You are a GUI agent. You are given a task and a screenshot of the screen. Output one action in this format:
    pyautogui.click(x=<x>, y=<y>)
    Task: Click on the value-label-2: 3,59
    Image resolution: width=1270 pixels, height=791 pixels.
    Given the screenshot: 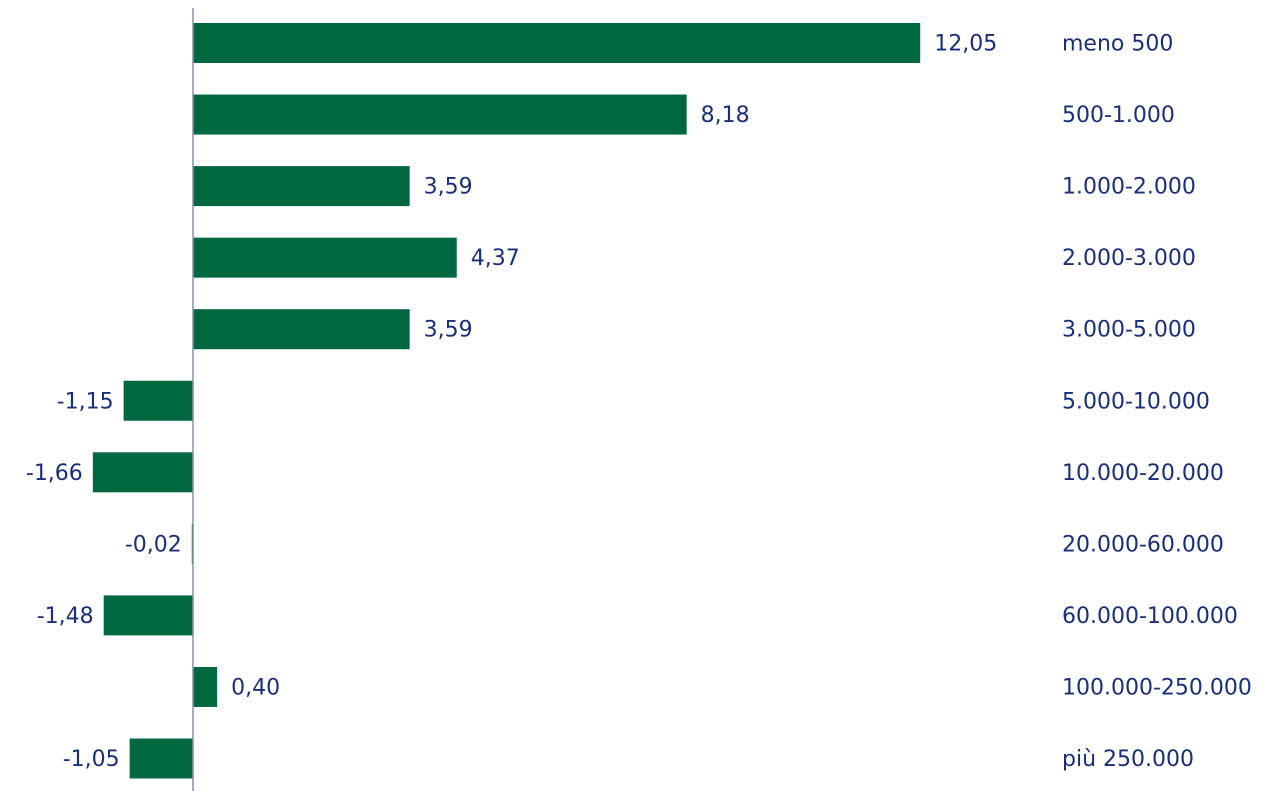 What is the action you would take?
    pyautogui.click(x=448, y=187)
    